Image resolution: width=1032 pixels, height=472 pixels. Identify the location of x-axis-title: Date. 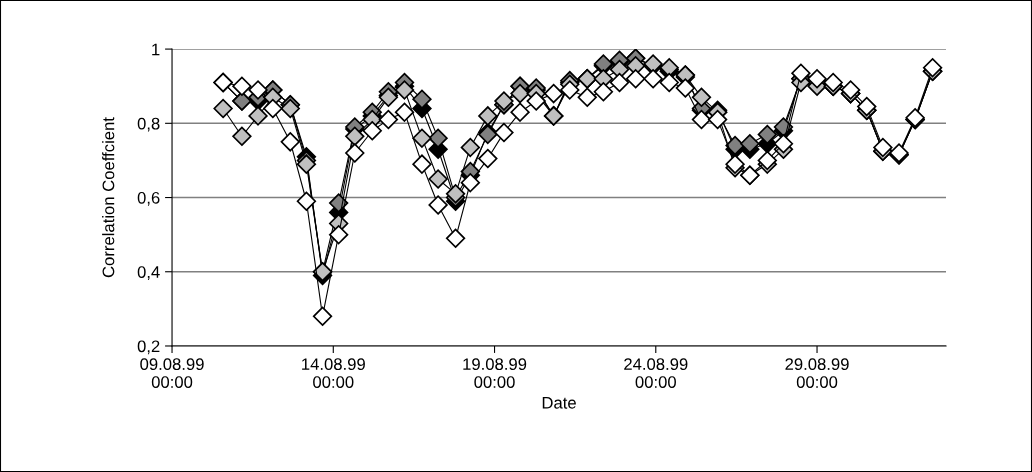
(559, 403).